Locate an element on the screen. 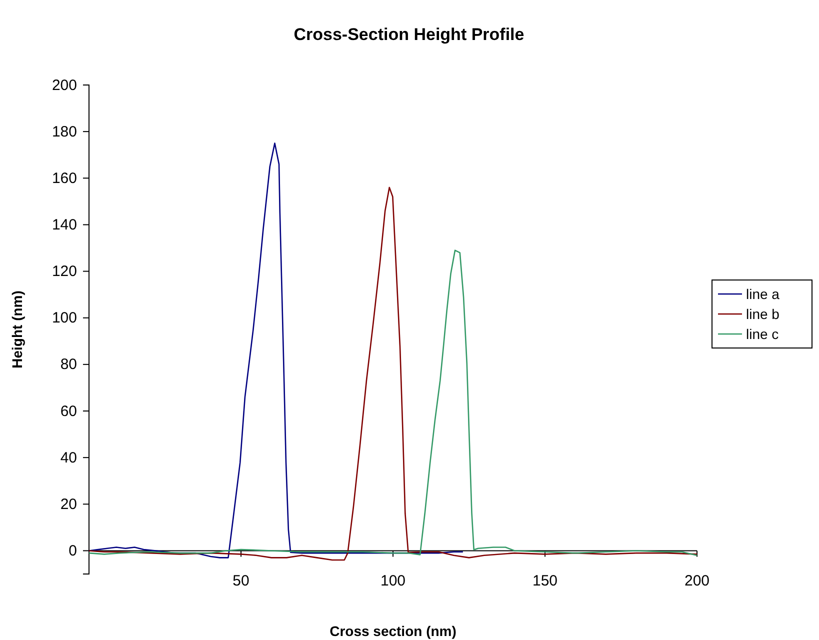  y-tick-label: 140 is located at coordinates (64, 225).